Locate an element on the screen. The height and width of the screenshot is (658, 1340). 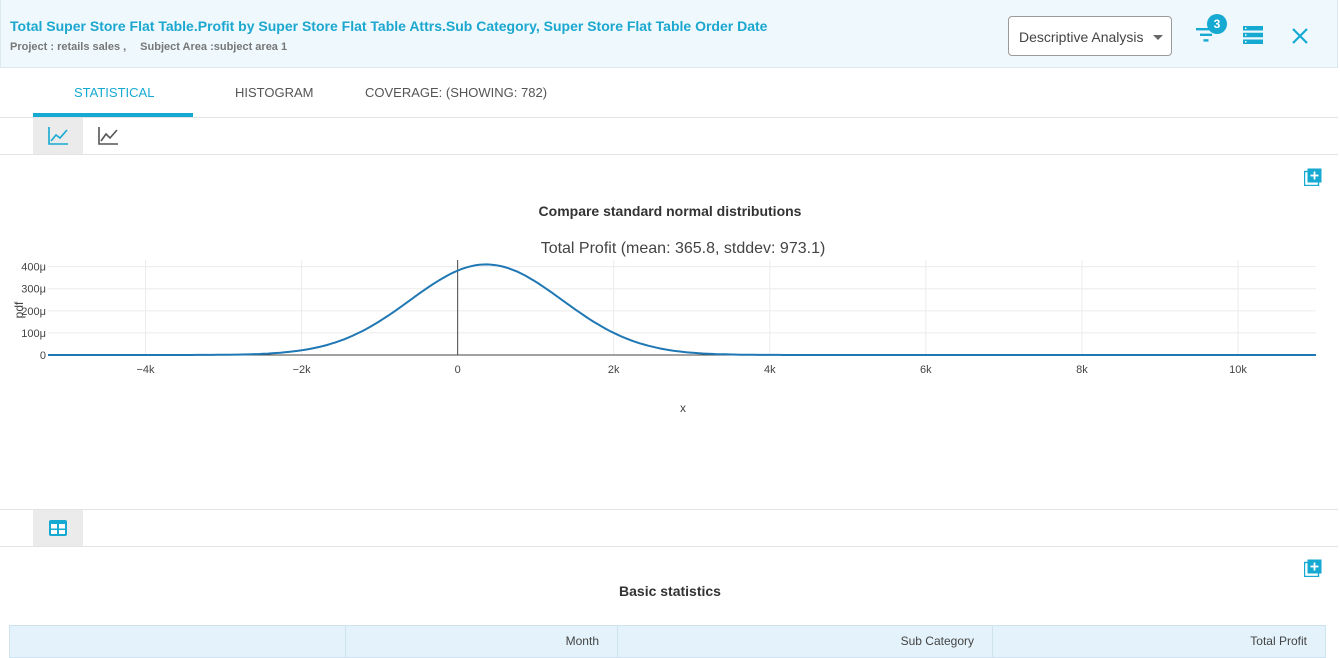
chevron-down-icon is located at coordinates (1158, 37).